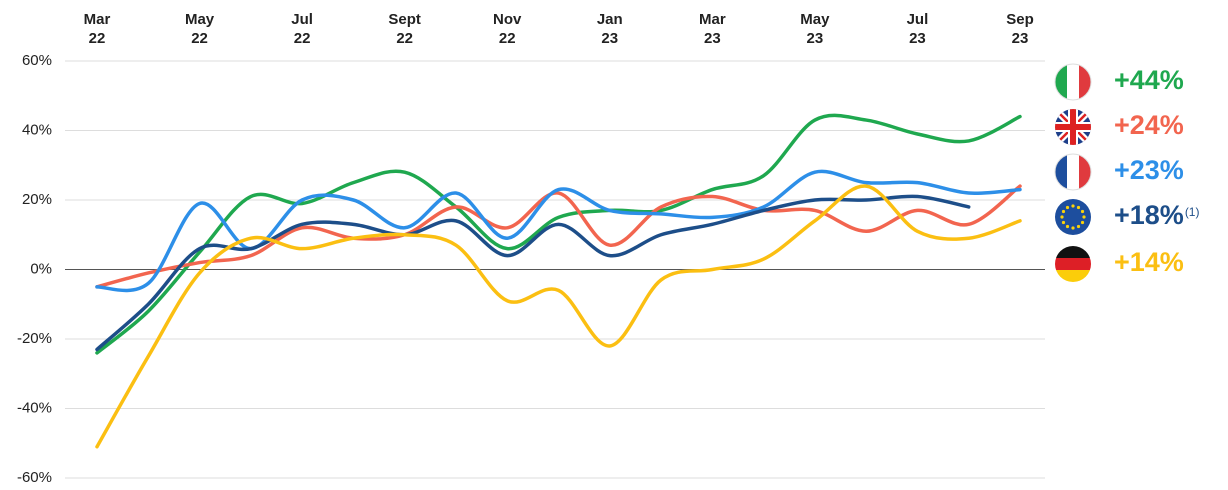  What do you see at coordinates (1073, 172) in the screenshot?
I see `flag-france` at bounding box center [1073, 172].